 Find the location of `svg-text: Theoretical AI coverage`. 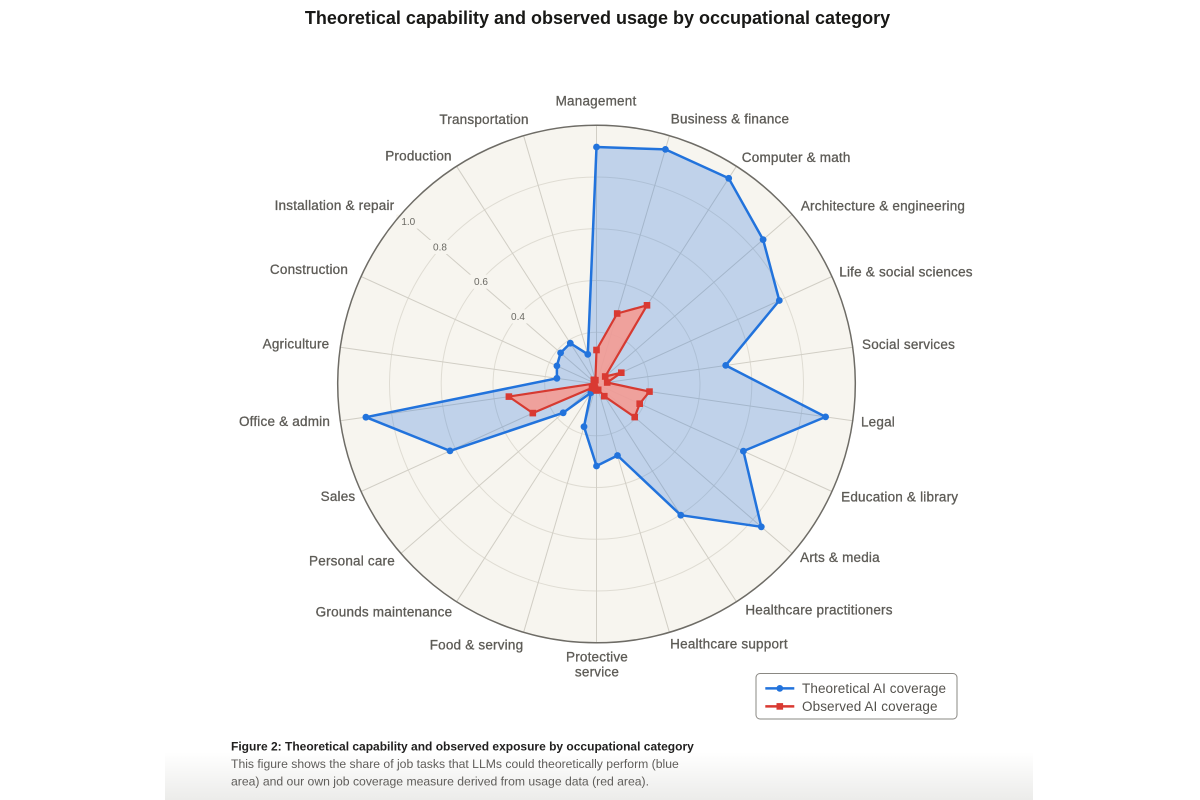

svg-text: Theoretical AI coverage is located at coordinates (874, 688).